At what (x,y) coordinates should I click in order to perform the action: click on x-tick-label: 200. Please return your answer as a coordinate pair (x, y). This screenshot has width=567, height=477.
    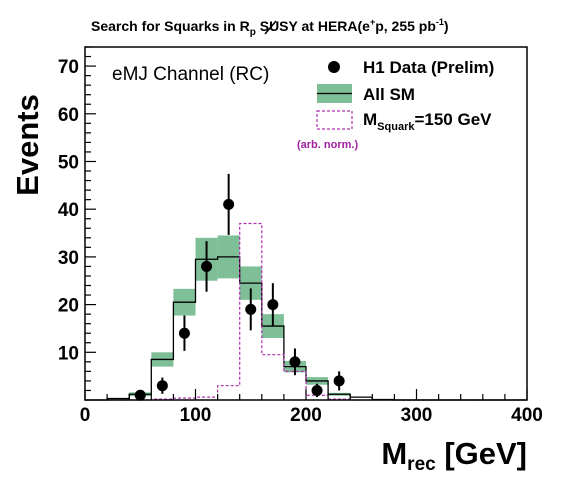
    Looking at the image, I should click on (306, 415).